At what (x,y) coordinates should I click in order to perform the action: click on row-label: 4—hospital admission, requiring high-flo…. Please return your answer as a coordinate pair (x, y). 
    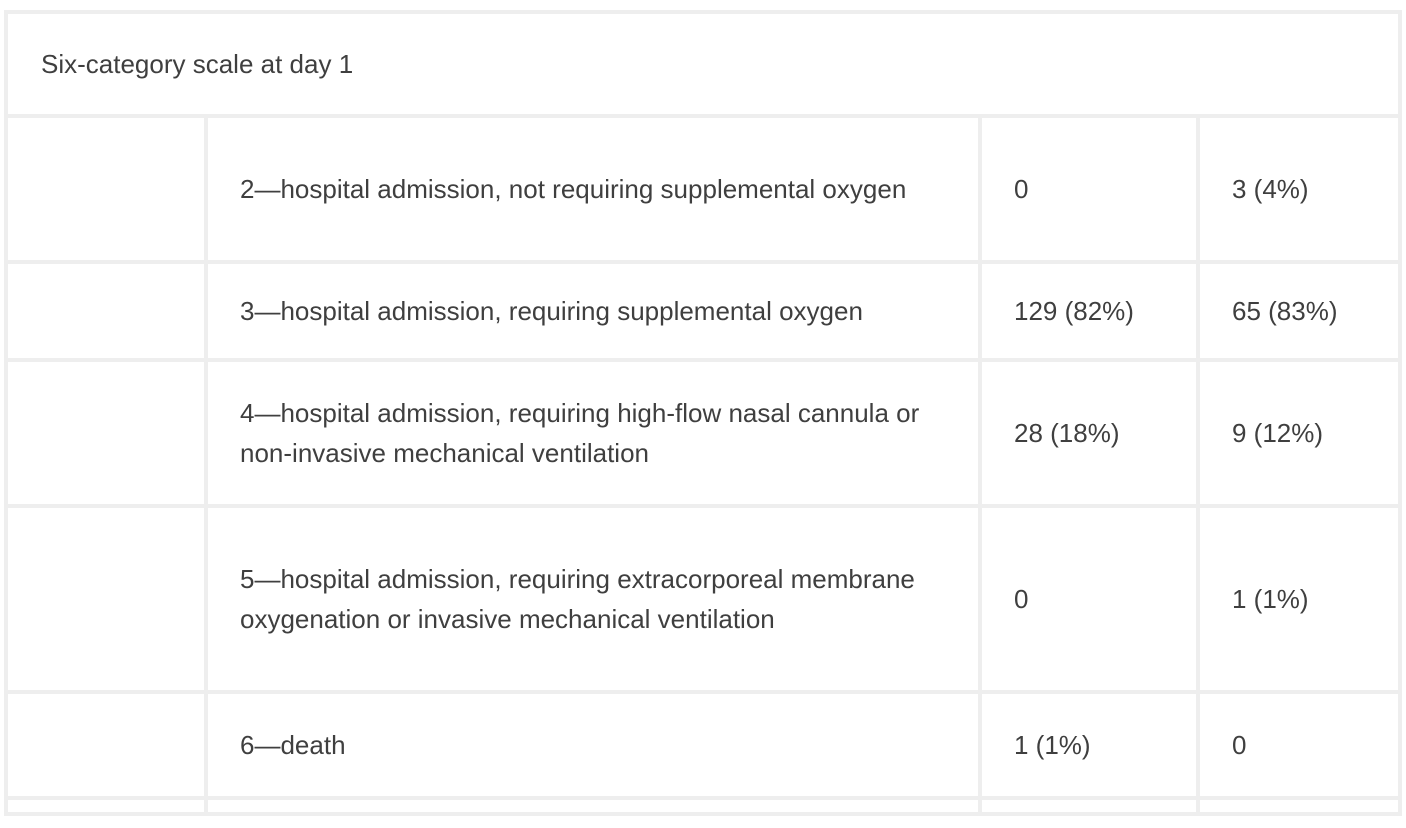
    Looking at the image, I should click on (593, 433).